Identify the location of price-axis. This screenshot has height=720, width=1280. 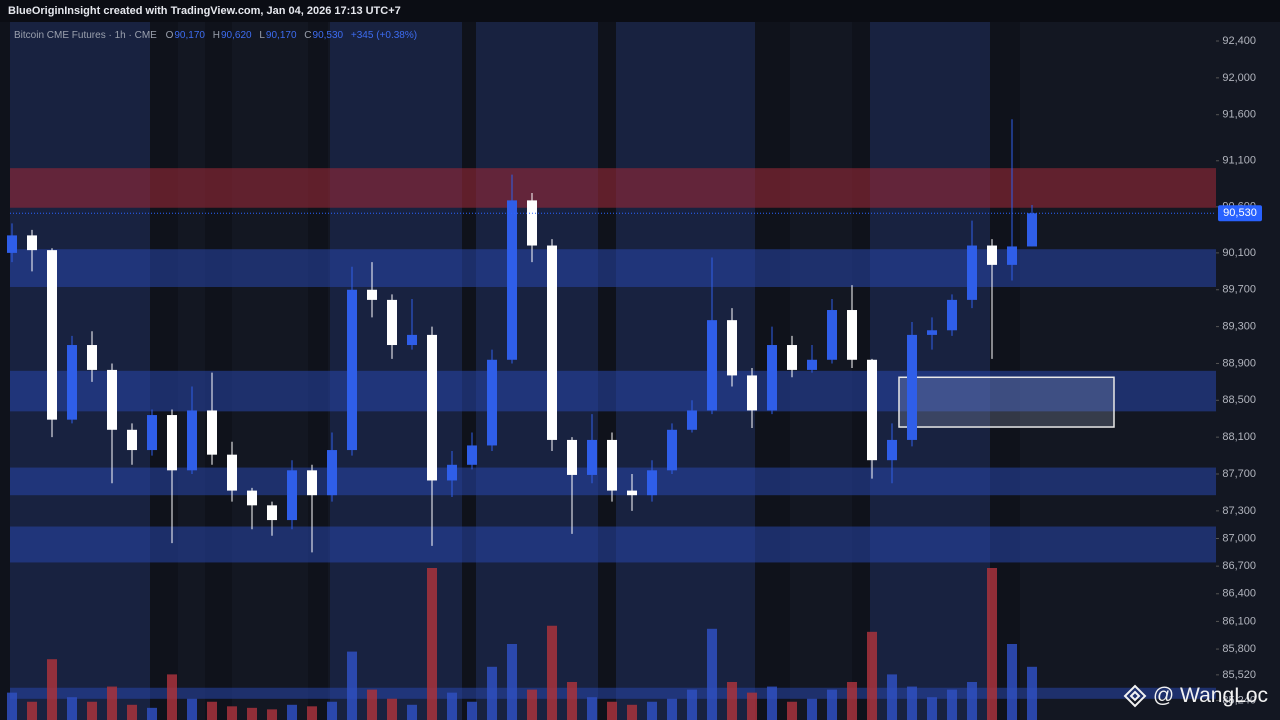
(1248, 371).